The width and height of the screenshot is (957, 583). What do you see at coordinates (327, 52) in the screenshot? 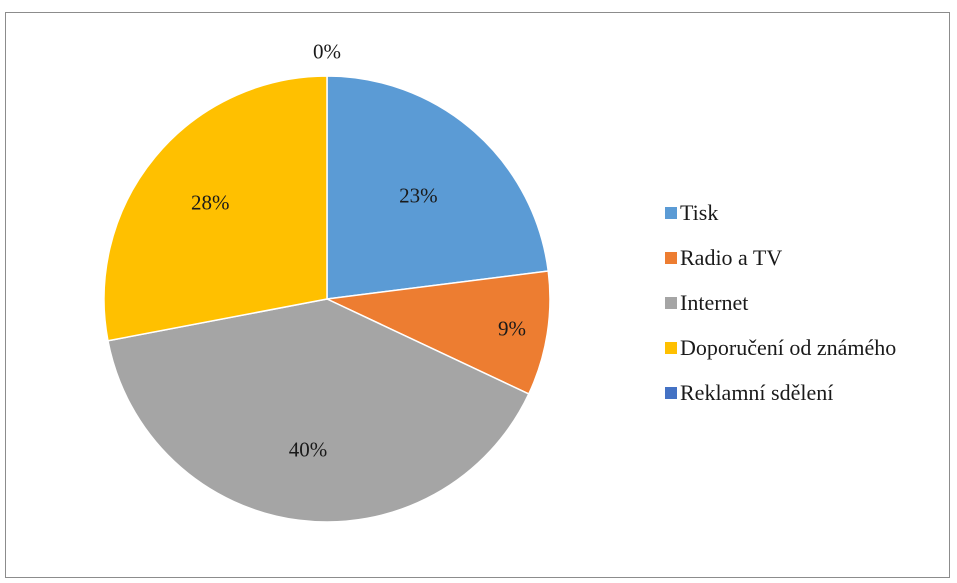
I see `slice-label-reklamni-sdeleni: 0%` at bounding box center [327, 52].